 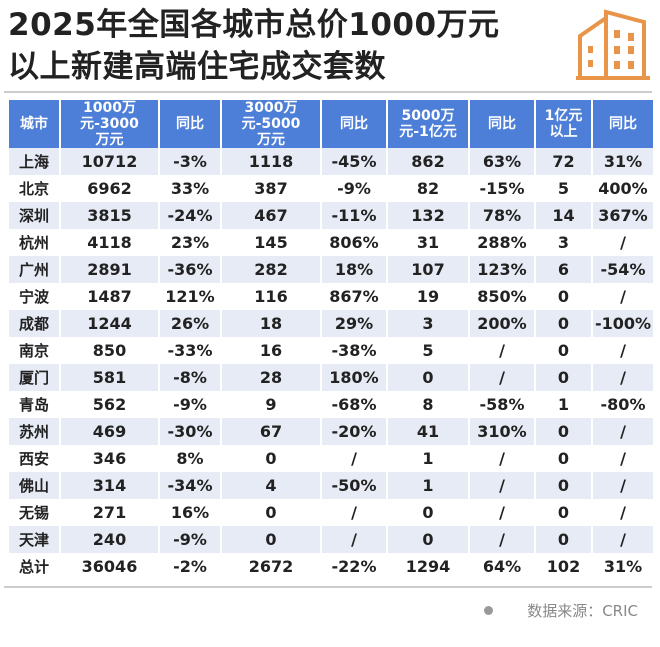 I want to click on value-cell: 180%, so click(x=354, y=377).